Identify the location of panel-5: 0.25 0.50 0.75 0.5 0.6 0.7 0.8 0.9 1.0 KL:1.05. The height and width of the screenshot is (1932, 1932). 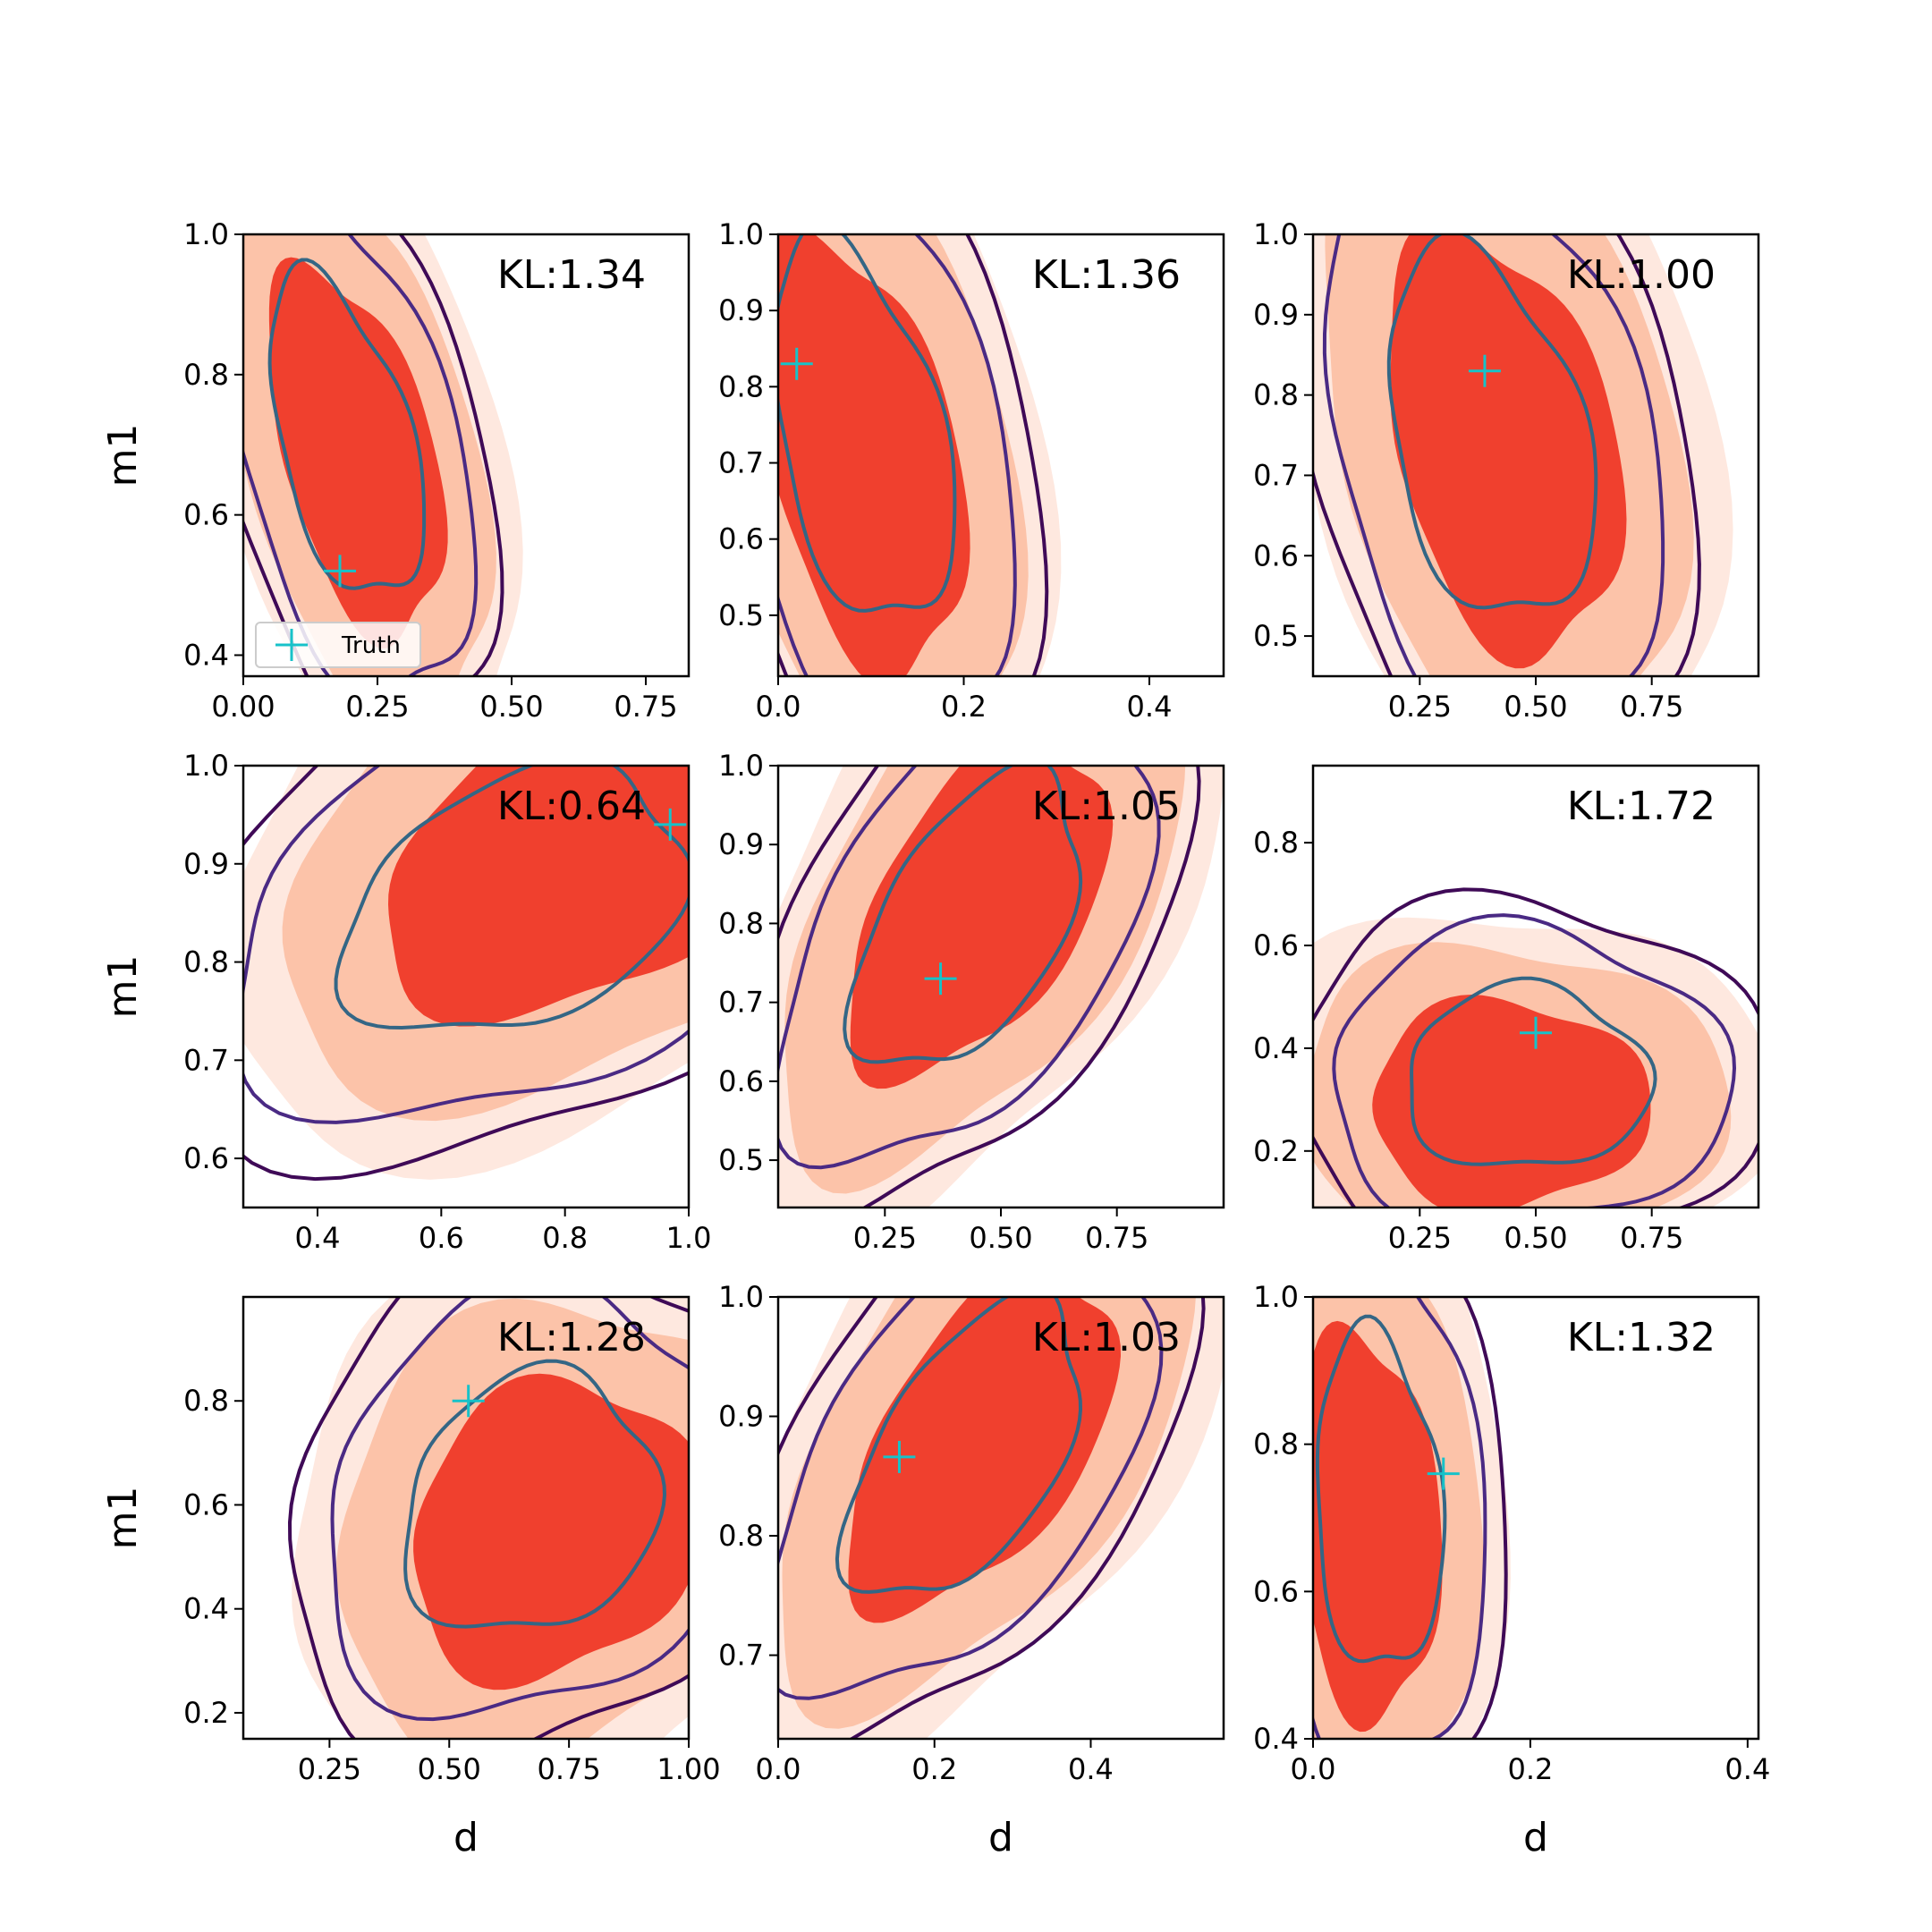
(971, 1002).